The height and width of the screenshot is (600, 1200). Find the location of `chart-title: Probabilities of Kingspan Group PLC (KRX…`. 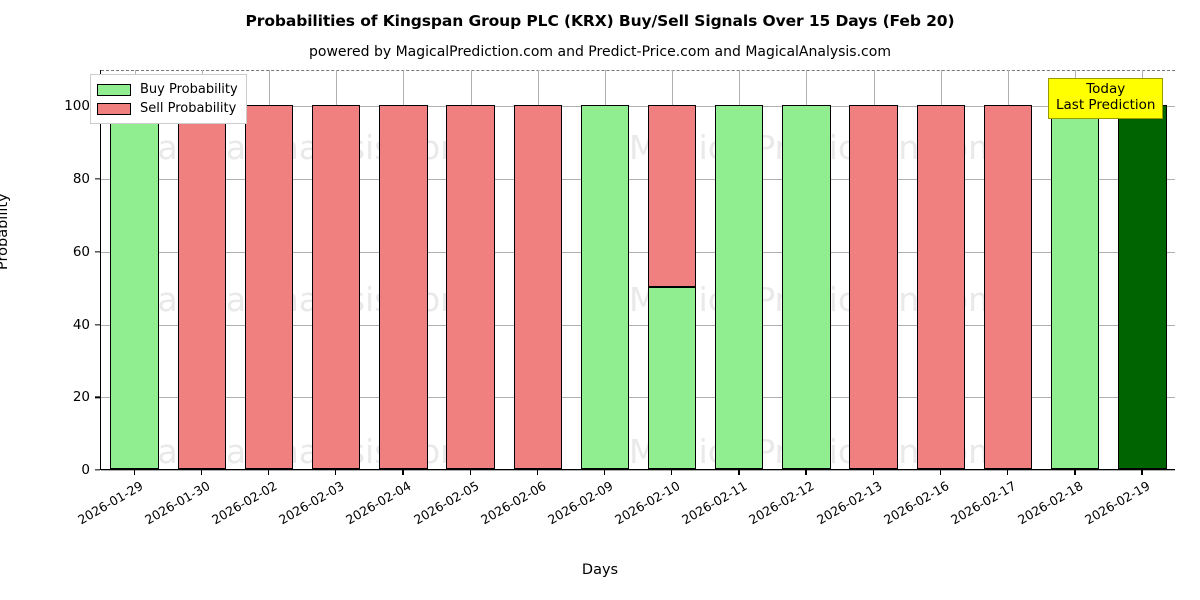

chart-title: Probabilities of Kingspan Group PLC (KRX… is located at coordinates (600, 21).